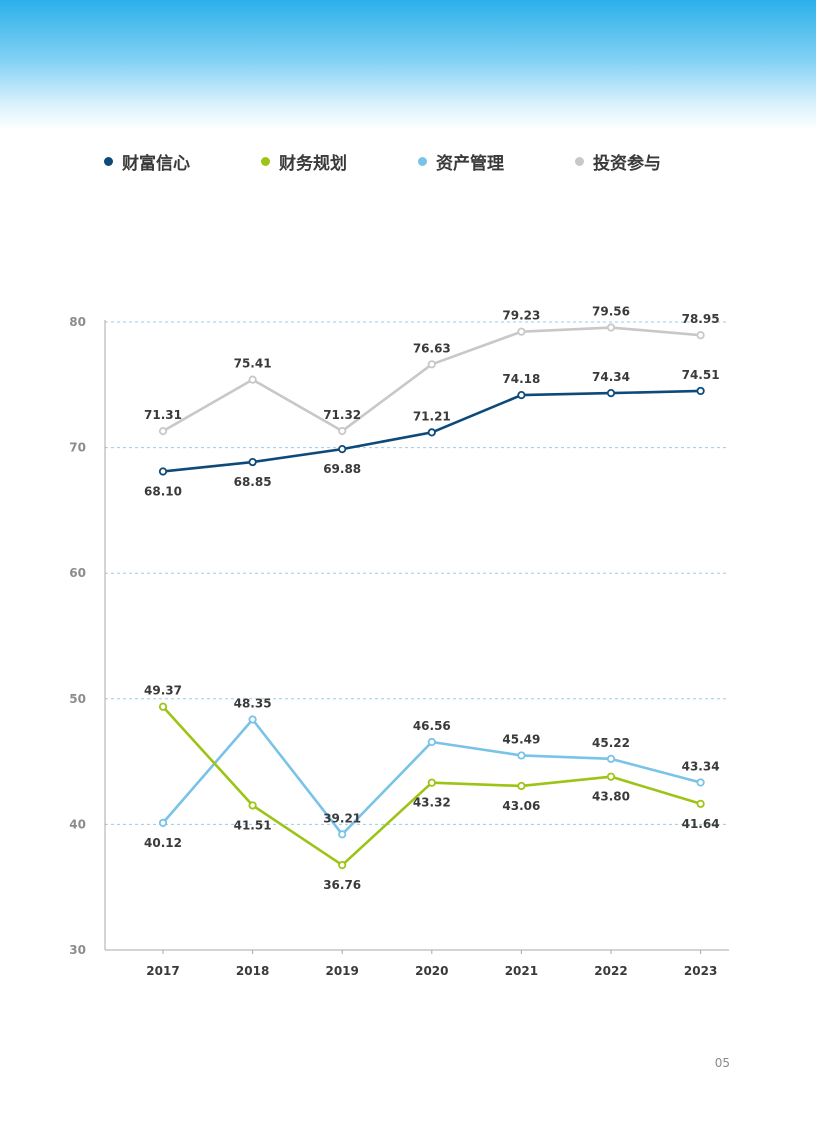 The height and width of the screenshot is (1145, 816). What do you see at coordinates (163, 843) in the screenshot?
I see `data-label-asset-management-2017: 40.12` at bounding box center [163, 843].